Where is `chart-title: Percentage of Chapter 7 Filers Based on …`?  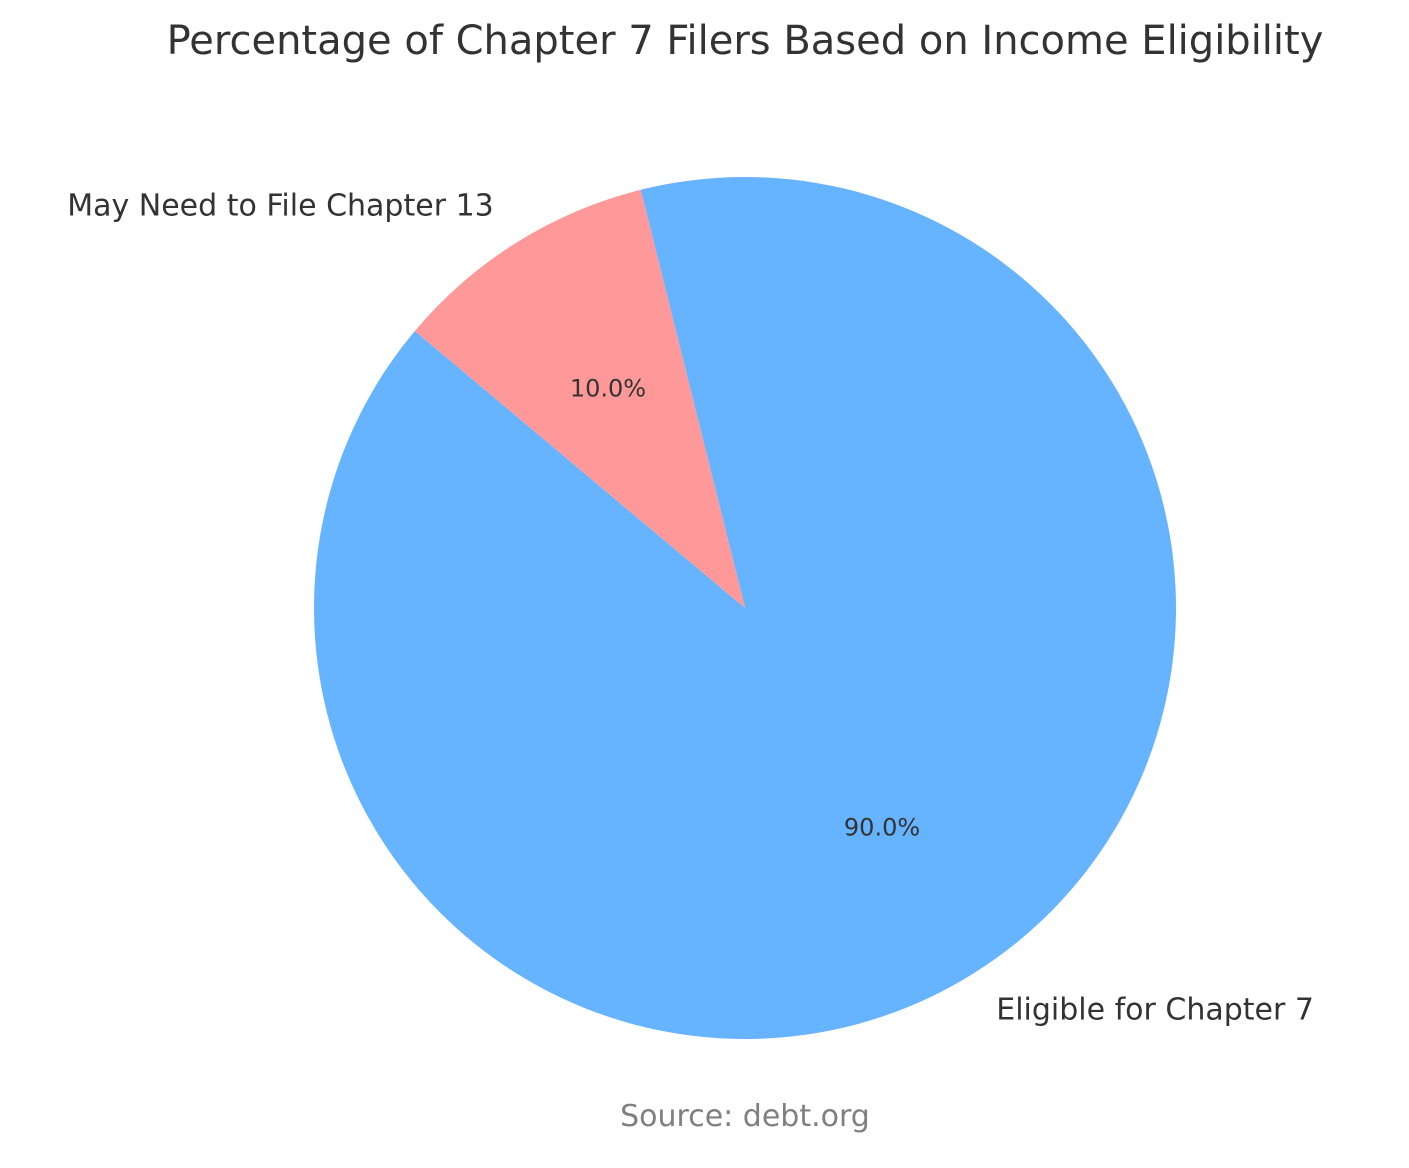
chart-title: Percentage of Chapter 7 Filers Based on … is located at coordinates (745, 41).